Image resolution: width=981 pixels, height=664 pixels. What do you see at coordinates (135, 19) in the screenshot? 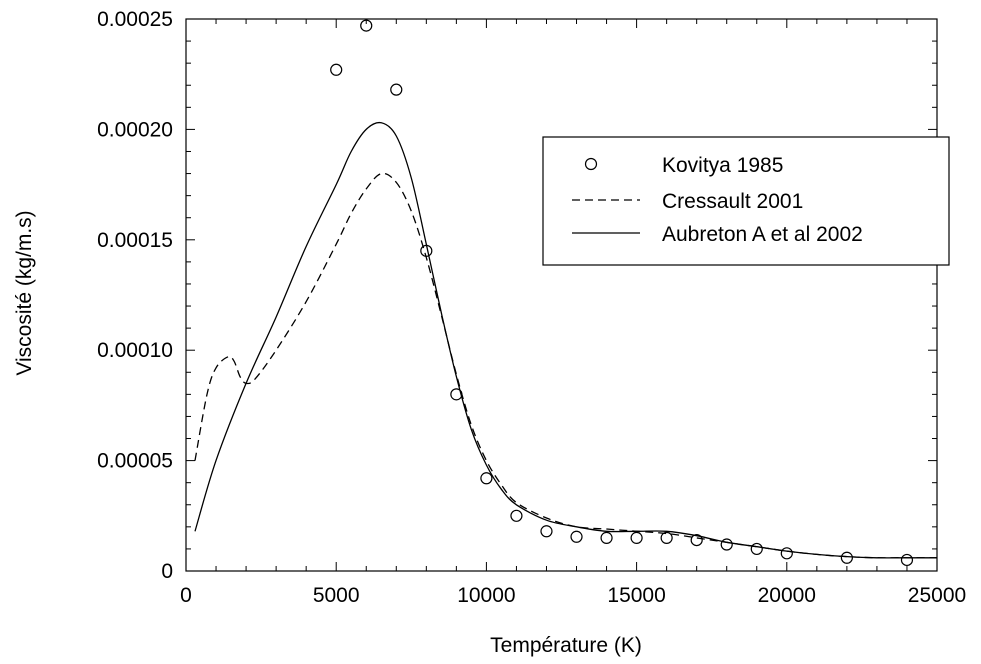
I see `y-tick-label: 0.00025` at bounding box center [135, 19].